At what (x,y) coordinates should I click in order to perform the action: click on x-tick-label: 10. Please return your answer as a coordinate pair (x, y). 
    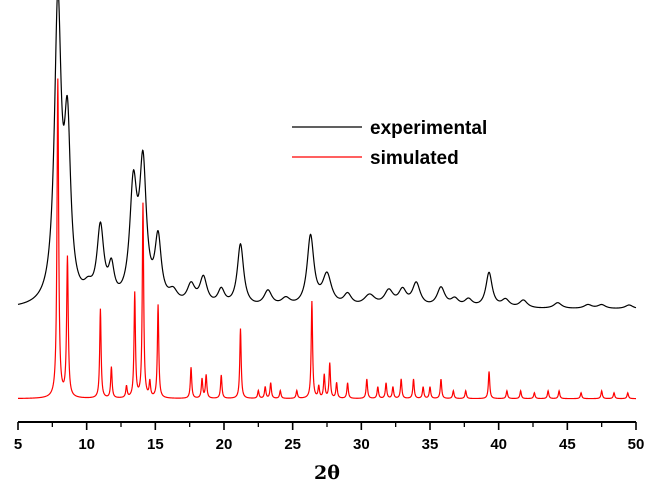
    Looking at the image, I should click on (86, 444).